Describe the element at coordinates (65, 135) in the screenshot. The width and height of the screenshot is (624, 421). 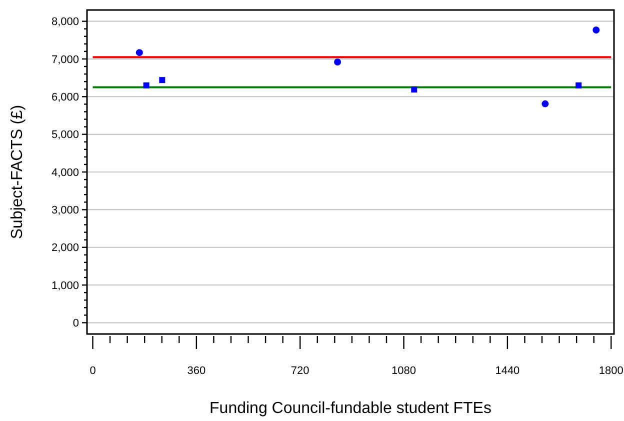
I see `y-tick-label: 5,000` at that location.